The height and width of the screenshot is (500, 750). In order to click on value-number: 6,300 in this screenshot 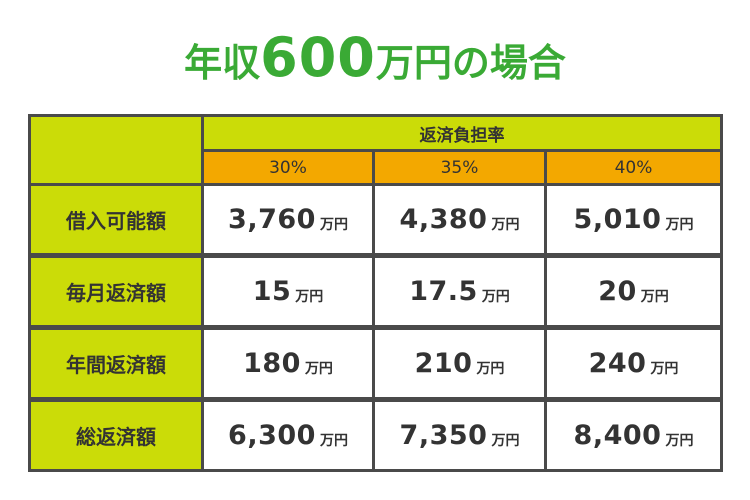, I will do `click(272, 435)`.